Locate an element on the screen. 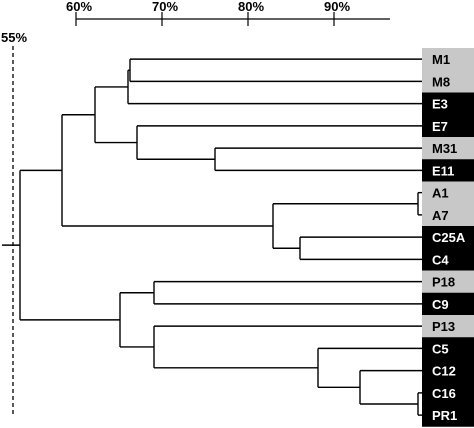 The image size is (474, 428). leaf-label: P18 is located at coordinates (443, 282).